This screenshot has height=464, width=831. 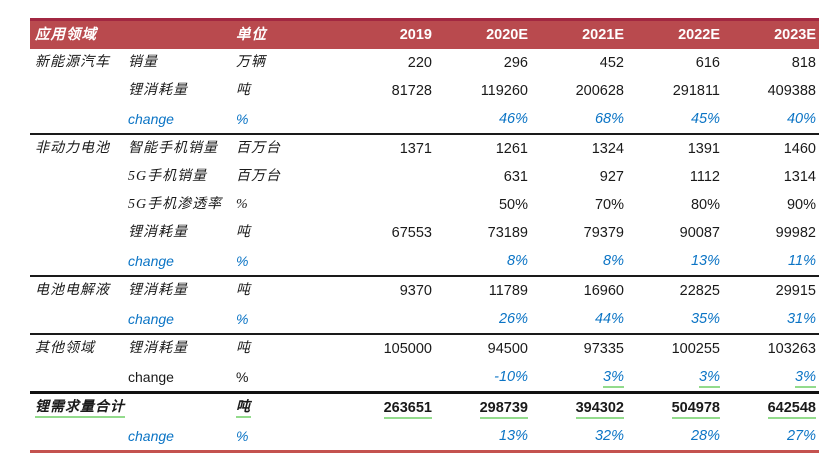 What do you see at coordinates (771, 119) in the screenshot?
I see `cell-value: 40%` at bounding box center [771, 119].